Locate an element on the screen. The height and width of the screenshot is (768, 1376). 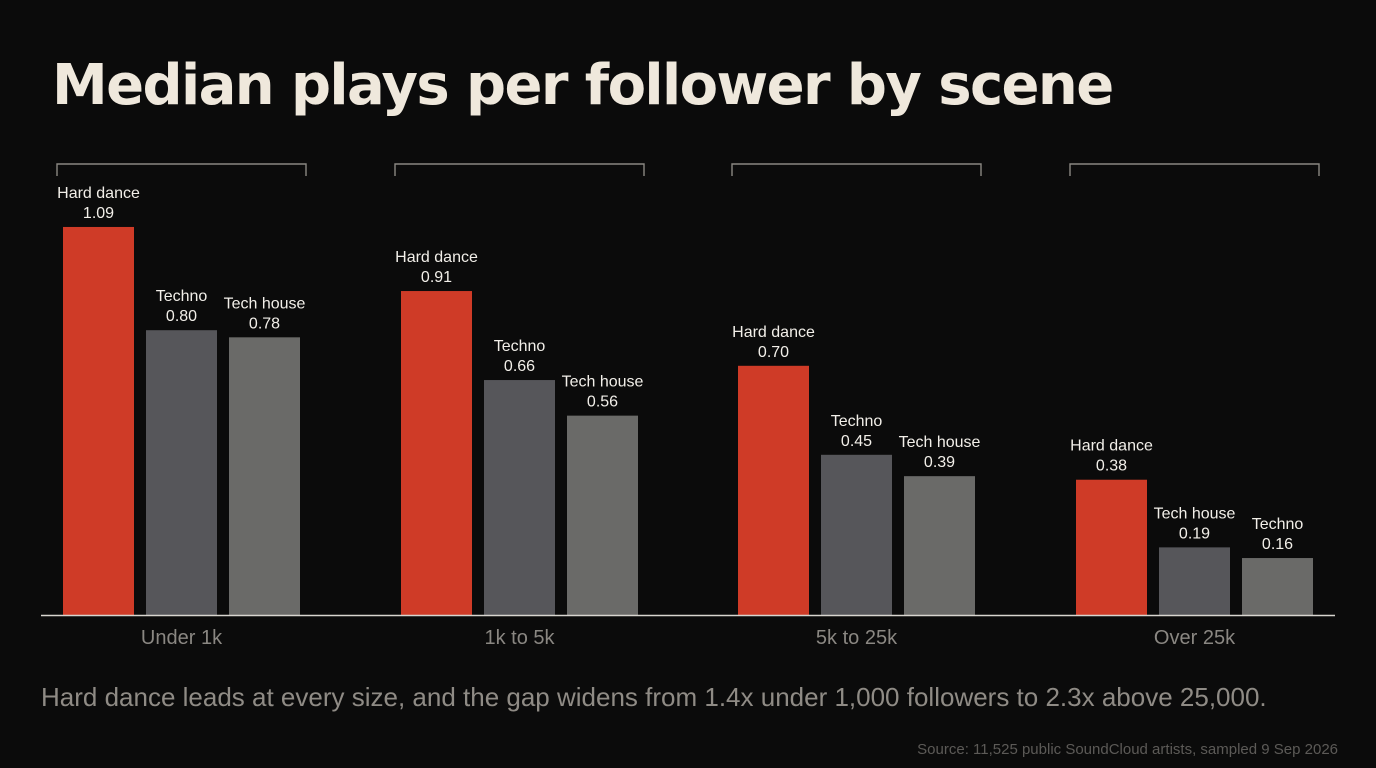
bar-1k-to-5k-techno is located at coordinates (519, 497).